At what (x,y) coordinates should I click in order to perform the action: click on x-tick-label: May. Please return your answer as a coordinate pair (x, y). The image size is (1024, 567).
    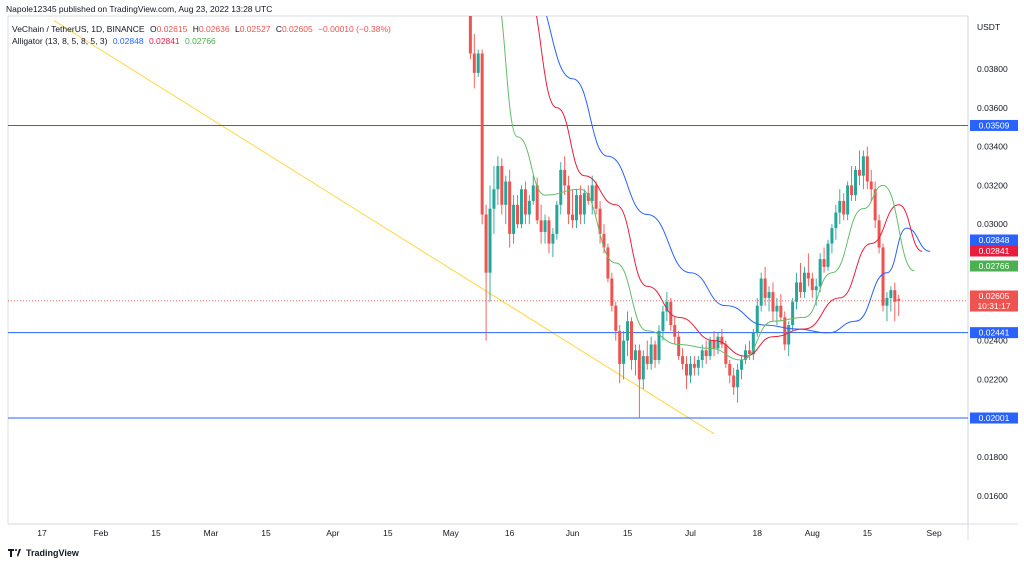
    Looking at the image, I should click on (451, 533).